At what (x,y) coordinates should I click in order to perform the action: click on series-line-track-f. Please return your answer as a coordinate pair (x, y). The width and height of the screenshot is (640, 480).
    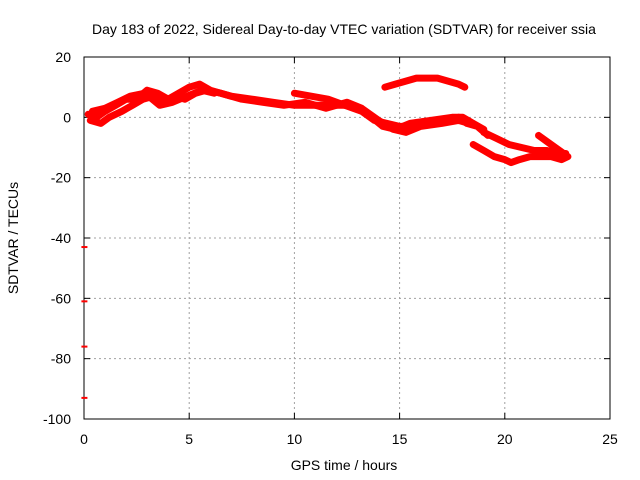
    Looking at the image, I should click on (520, 154).